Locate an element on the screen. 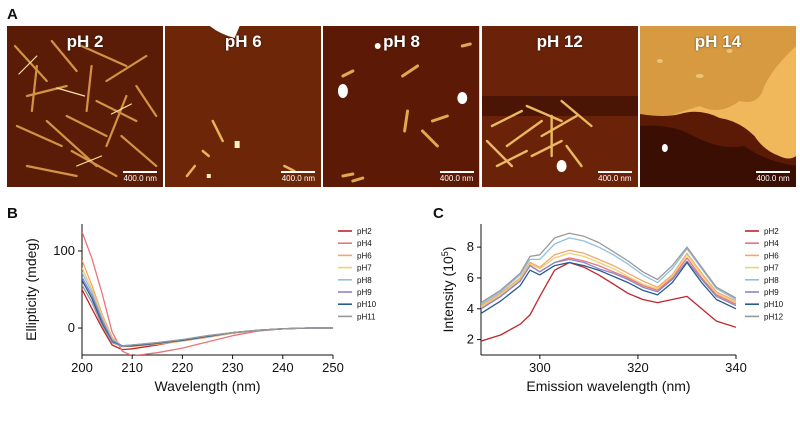 The height and width of the screenshot is (421, 800). afm-ph-label: pH 6 is located at coordinates (243, 41).